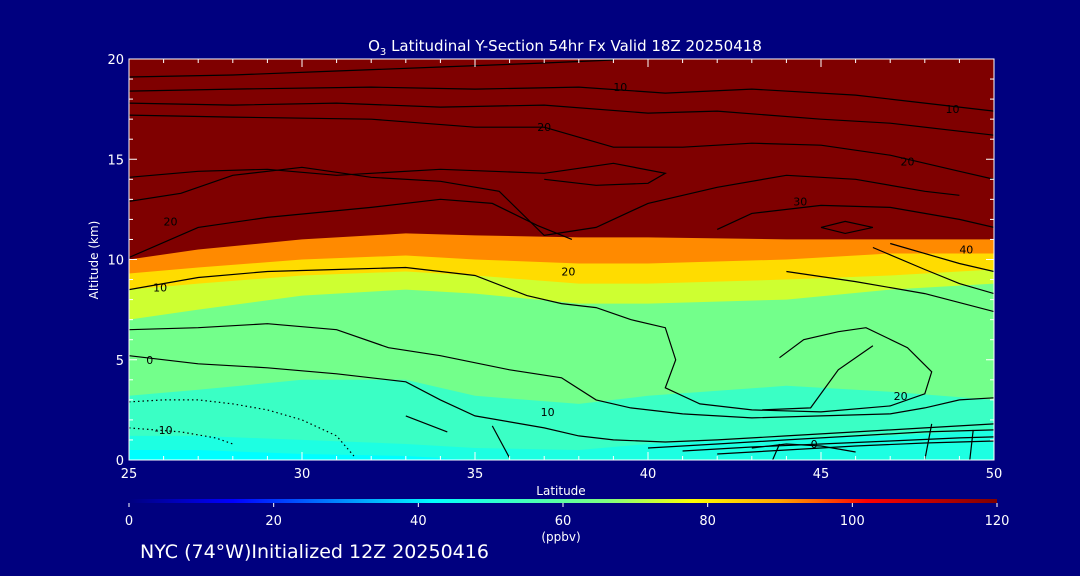  Describe the element at coordinates (563, 521) in the screenshot. I see `colorbar-tick-label: 60` at that location.